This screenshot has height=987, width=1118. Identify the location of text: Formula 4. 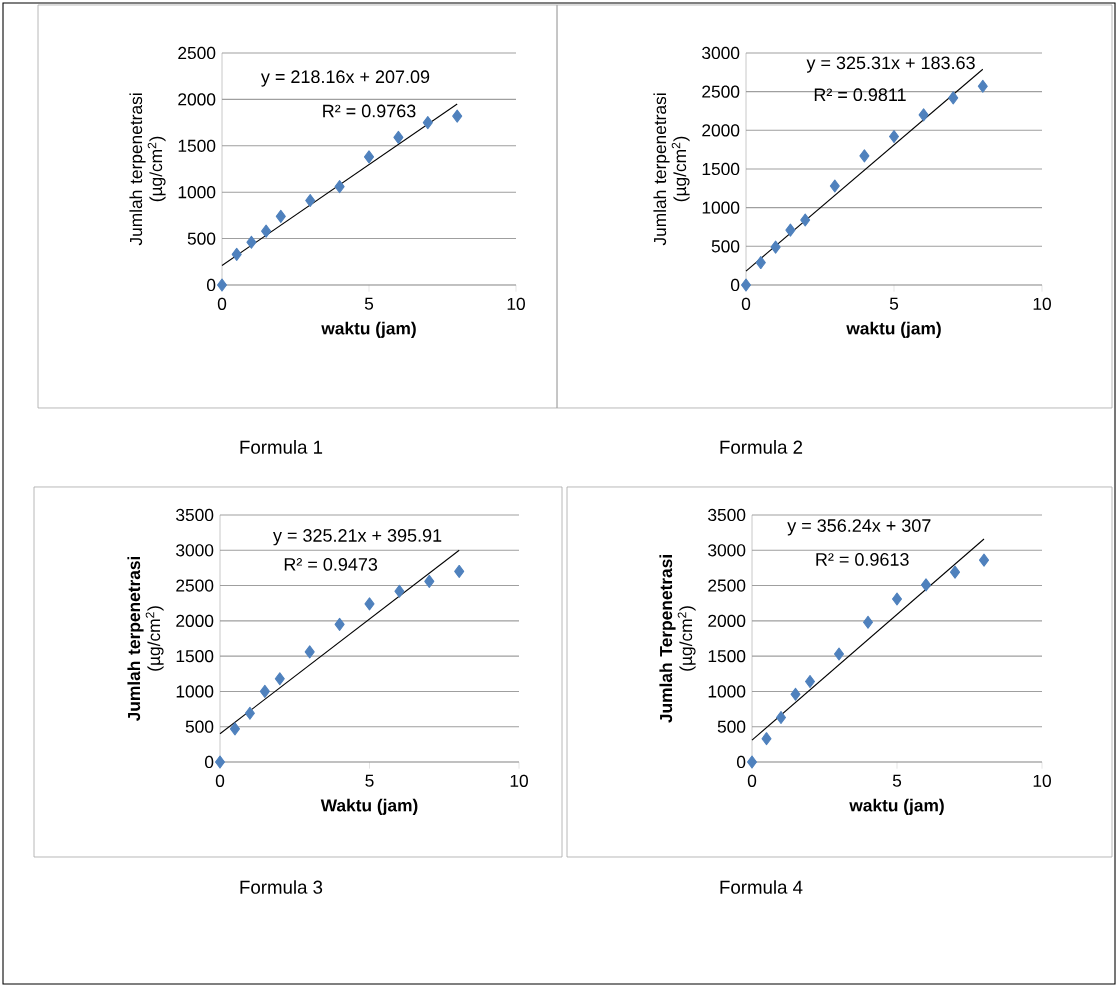
(761, 887).